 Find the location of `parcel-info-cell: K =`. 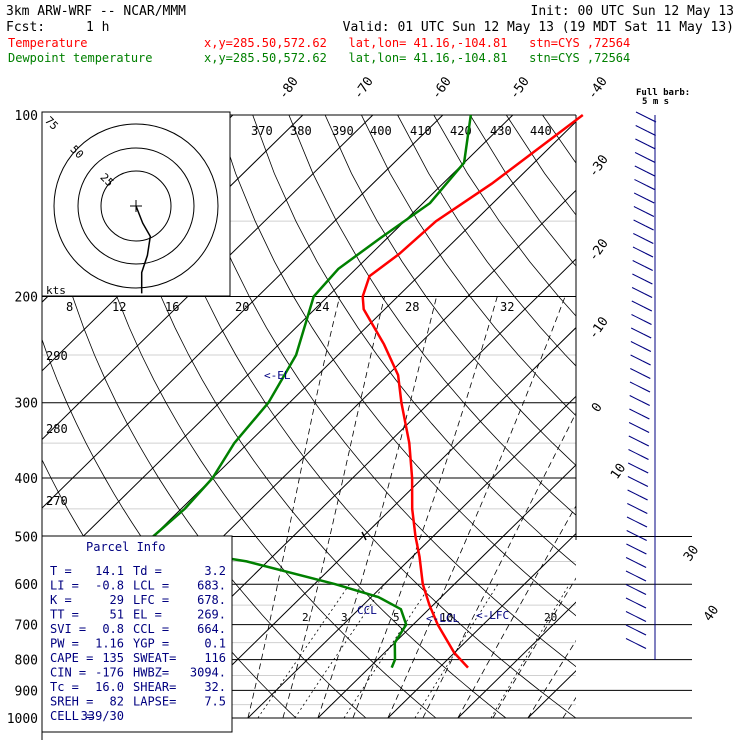

parcel-info-cell: K = is located at coordinates (61, 600).